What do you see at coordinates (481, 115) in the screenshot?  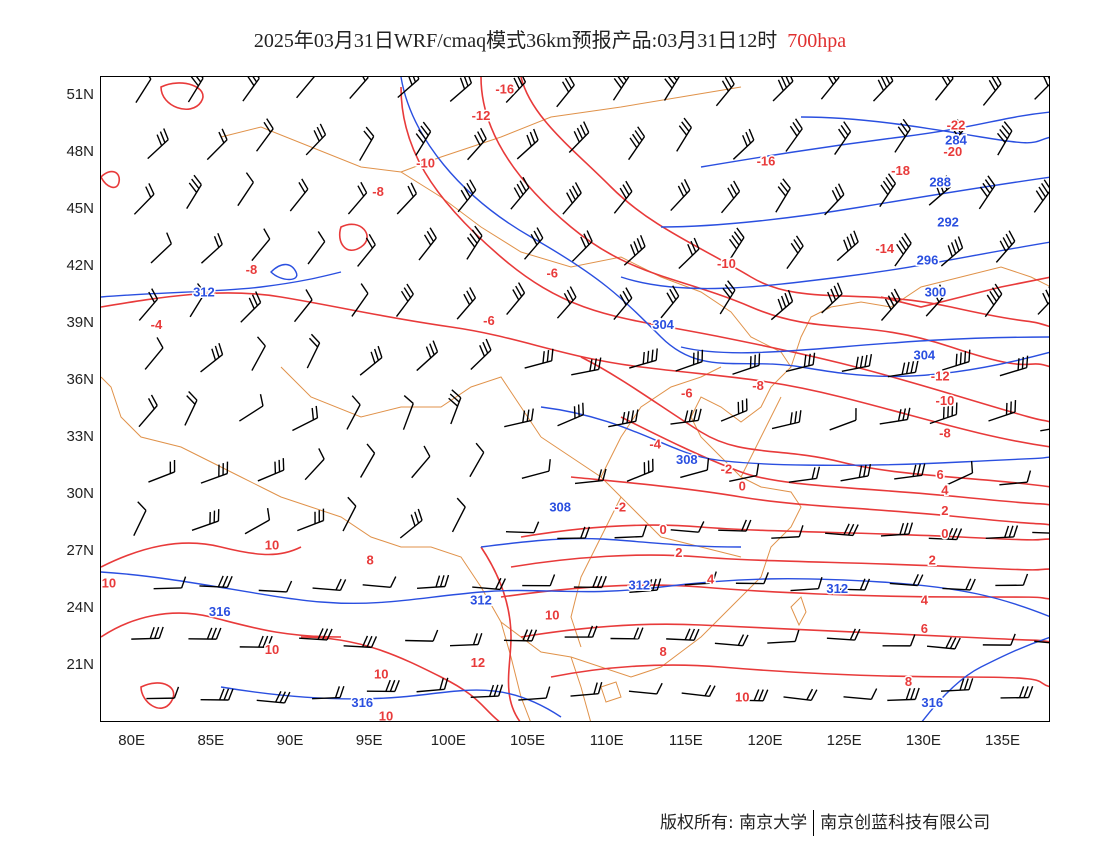 I see `temperature-contour-label: -12` at bounding box center [481, 115].